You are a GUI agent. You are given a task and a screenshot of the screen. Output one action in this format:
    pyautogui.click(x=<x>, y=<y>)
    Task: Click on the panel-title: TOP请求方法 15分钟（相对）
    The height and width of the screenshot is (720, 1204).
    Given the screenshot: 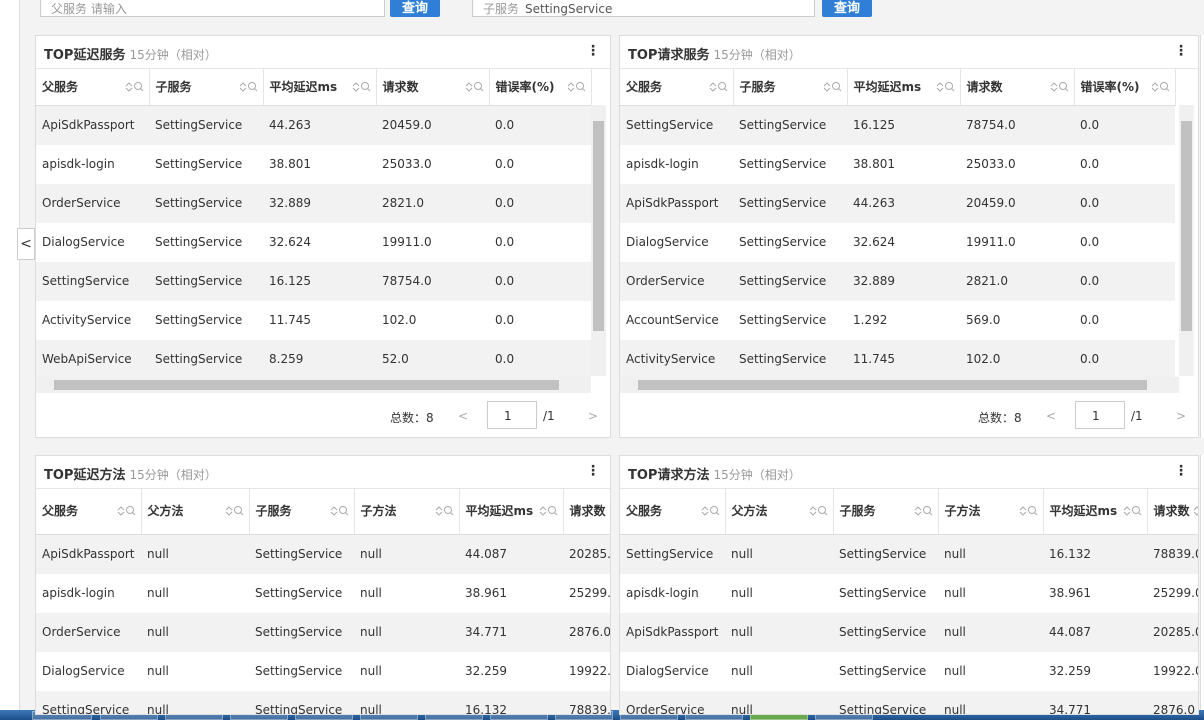 What is the action you would take?
    pyautogui.click(x=714, y=473)
    